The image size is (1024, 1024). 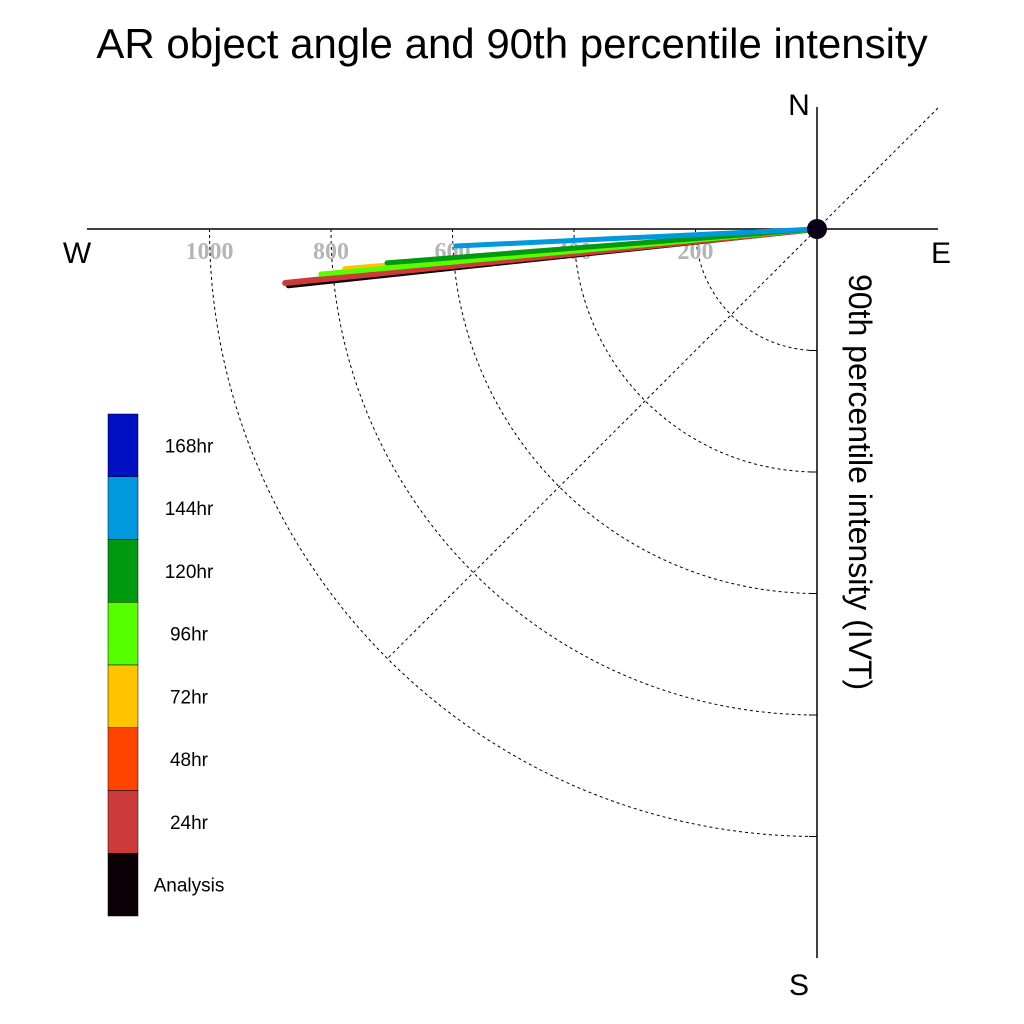 What do you see at coordinates (189, 572) in the screenshot?
I see `legend-label: 120hr` at bounding box center [189, 572].